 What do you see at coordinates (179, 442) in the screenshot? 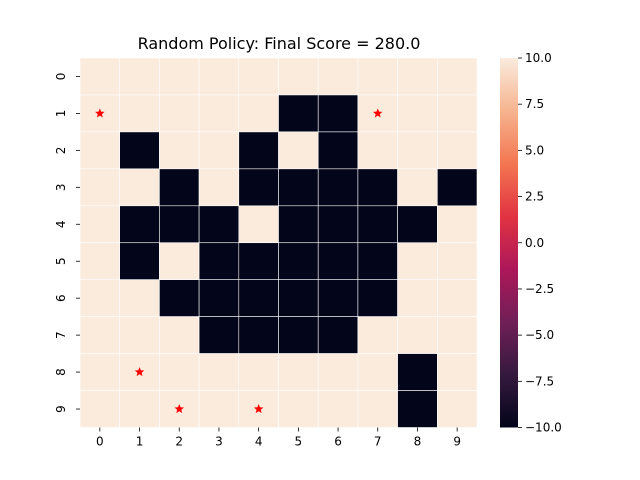
I see `x-tick-label: 2` at bounding box center [179, 442].